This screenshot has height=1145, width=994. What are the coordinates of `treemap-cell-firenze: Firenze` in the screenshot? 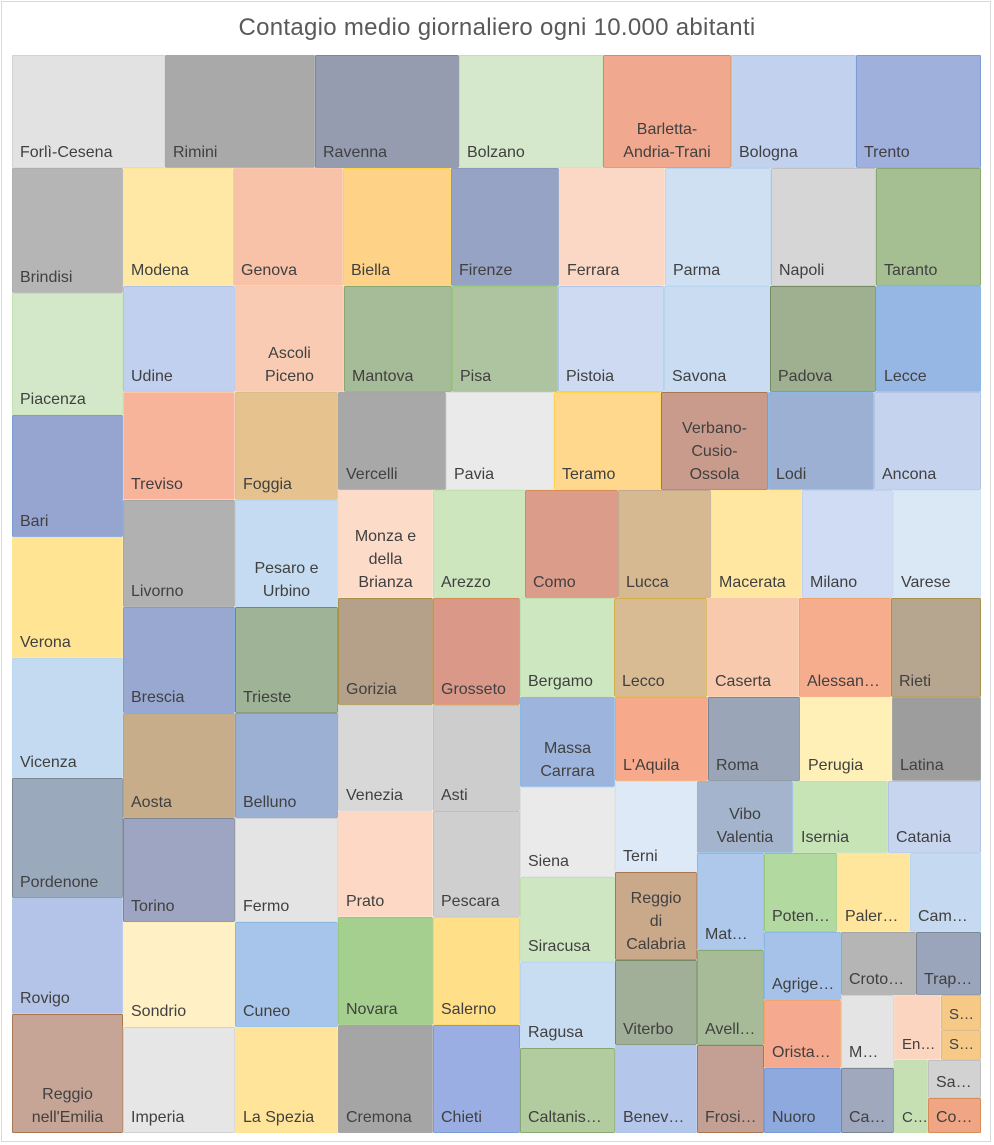 It's located at (505, 227).